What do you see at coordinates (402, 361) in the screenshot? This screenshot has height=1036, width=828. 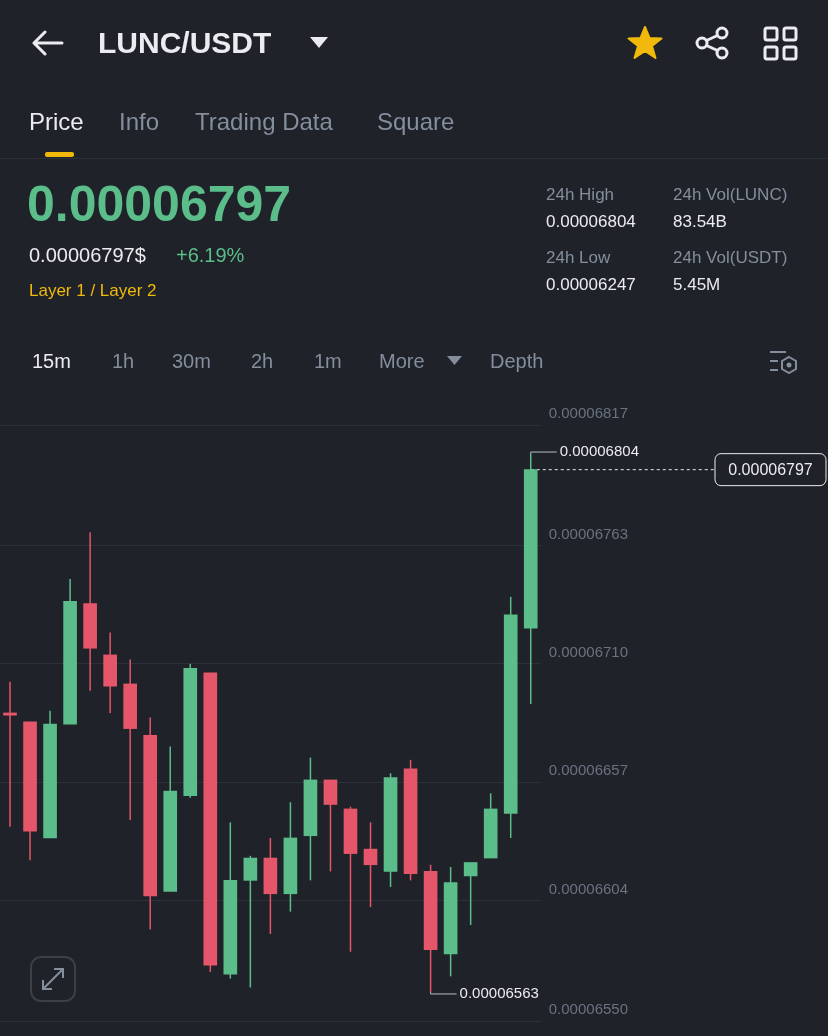 I see `text: More` at bounding box center [402, 361].